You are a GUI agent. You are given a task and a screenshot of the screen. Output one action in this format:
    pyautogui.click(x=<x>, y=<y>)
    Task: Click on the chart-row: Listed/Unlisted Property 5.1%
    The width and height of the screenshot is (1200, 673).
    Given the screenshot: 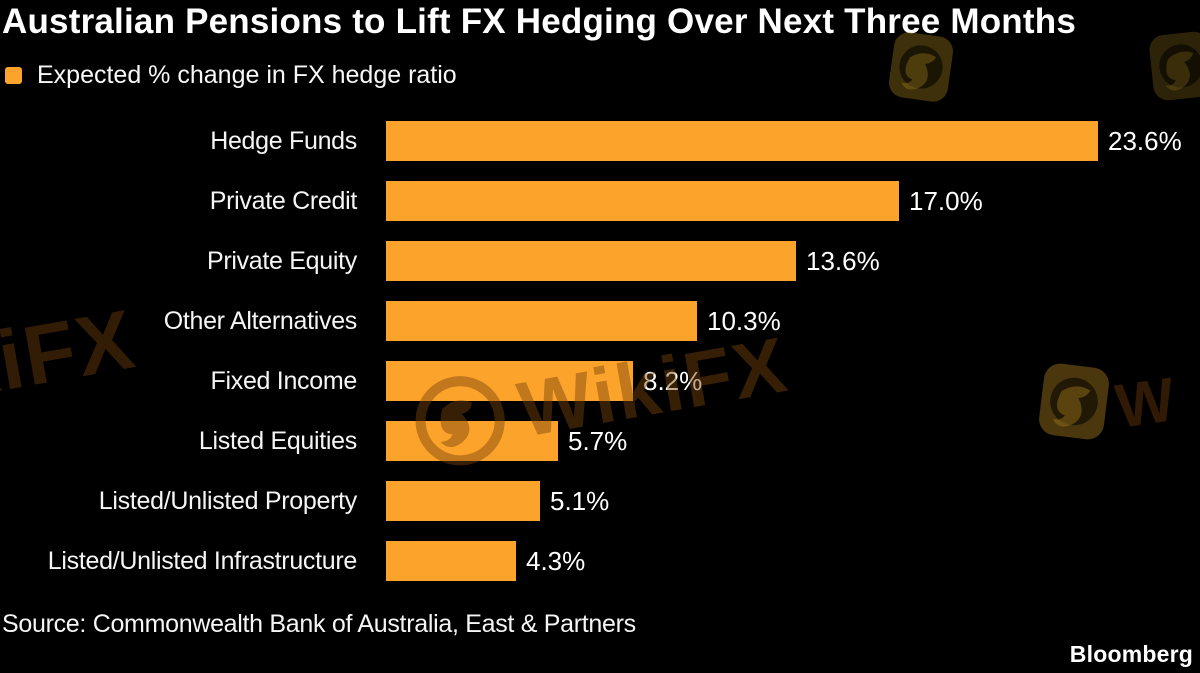 What is the action you would take?
    pyautogui.click(x=600, y=501)
    